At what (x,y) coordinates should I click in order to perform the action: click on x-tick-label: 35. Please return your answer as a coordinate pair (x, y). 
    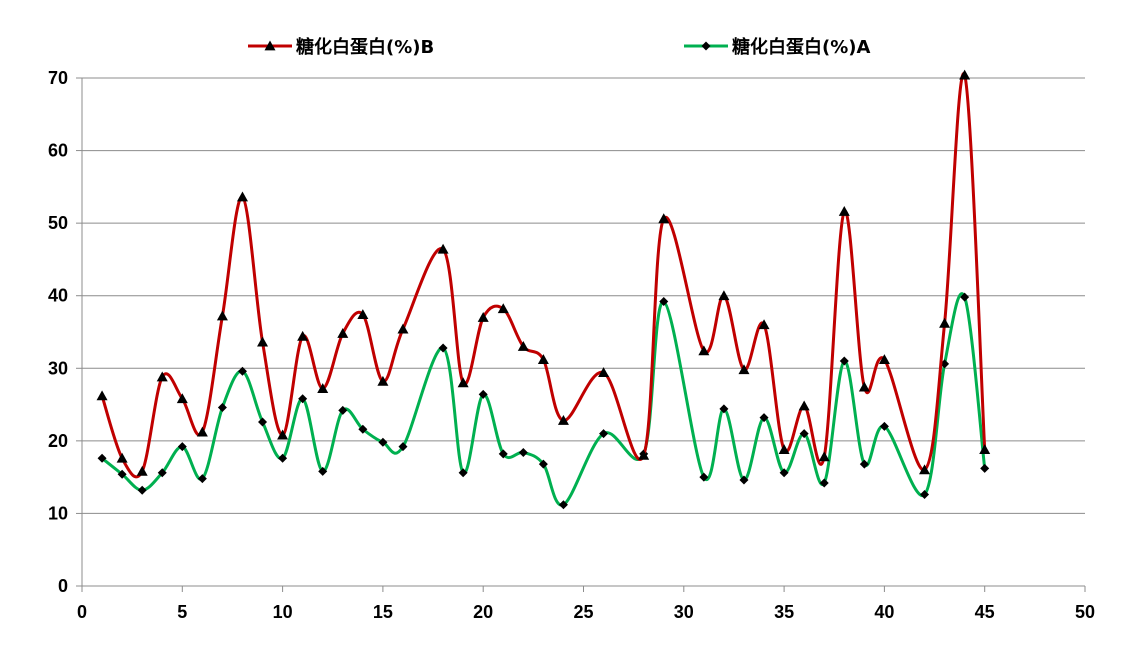
    Looking at the image, I should click on (784, 612).